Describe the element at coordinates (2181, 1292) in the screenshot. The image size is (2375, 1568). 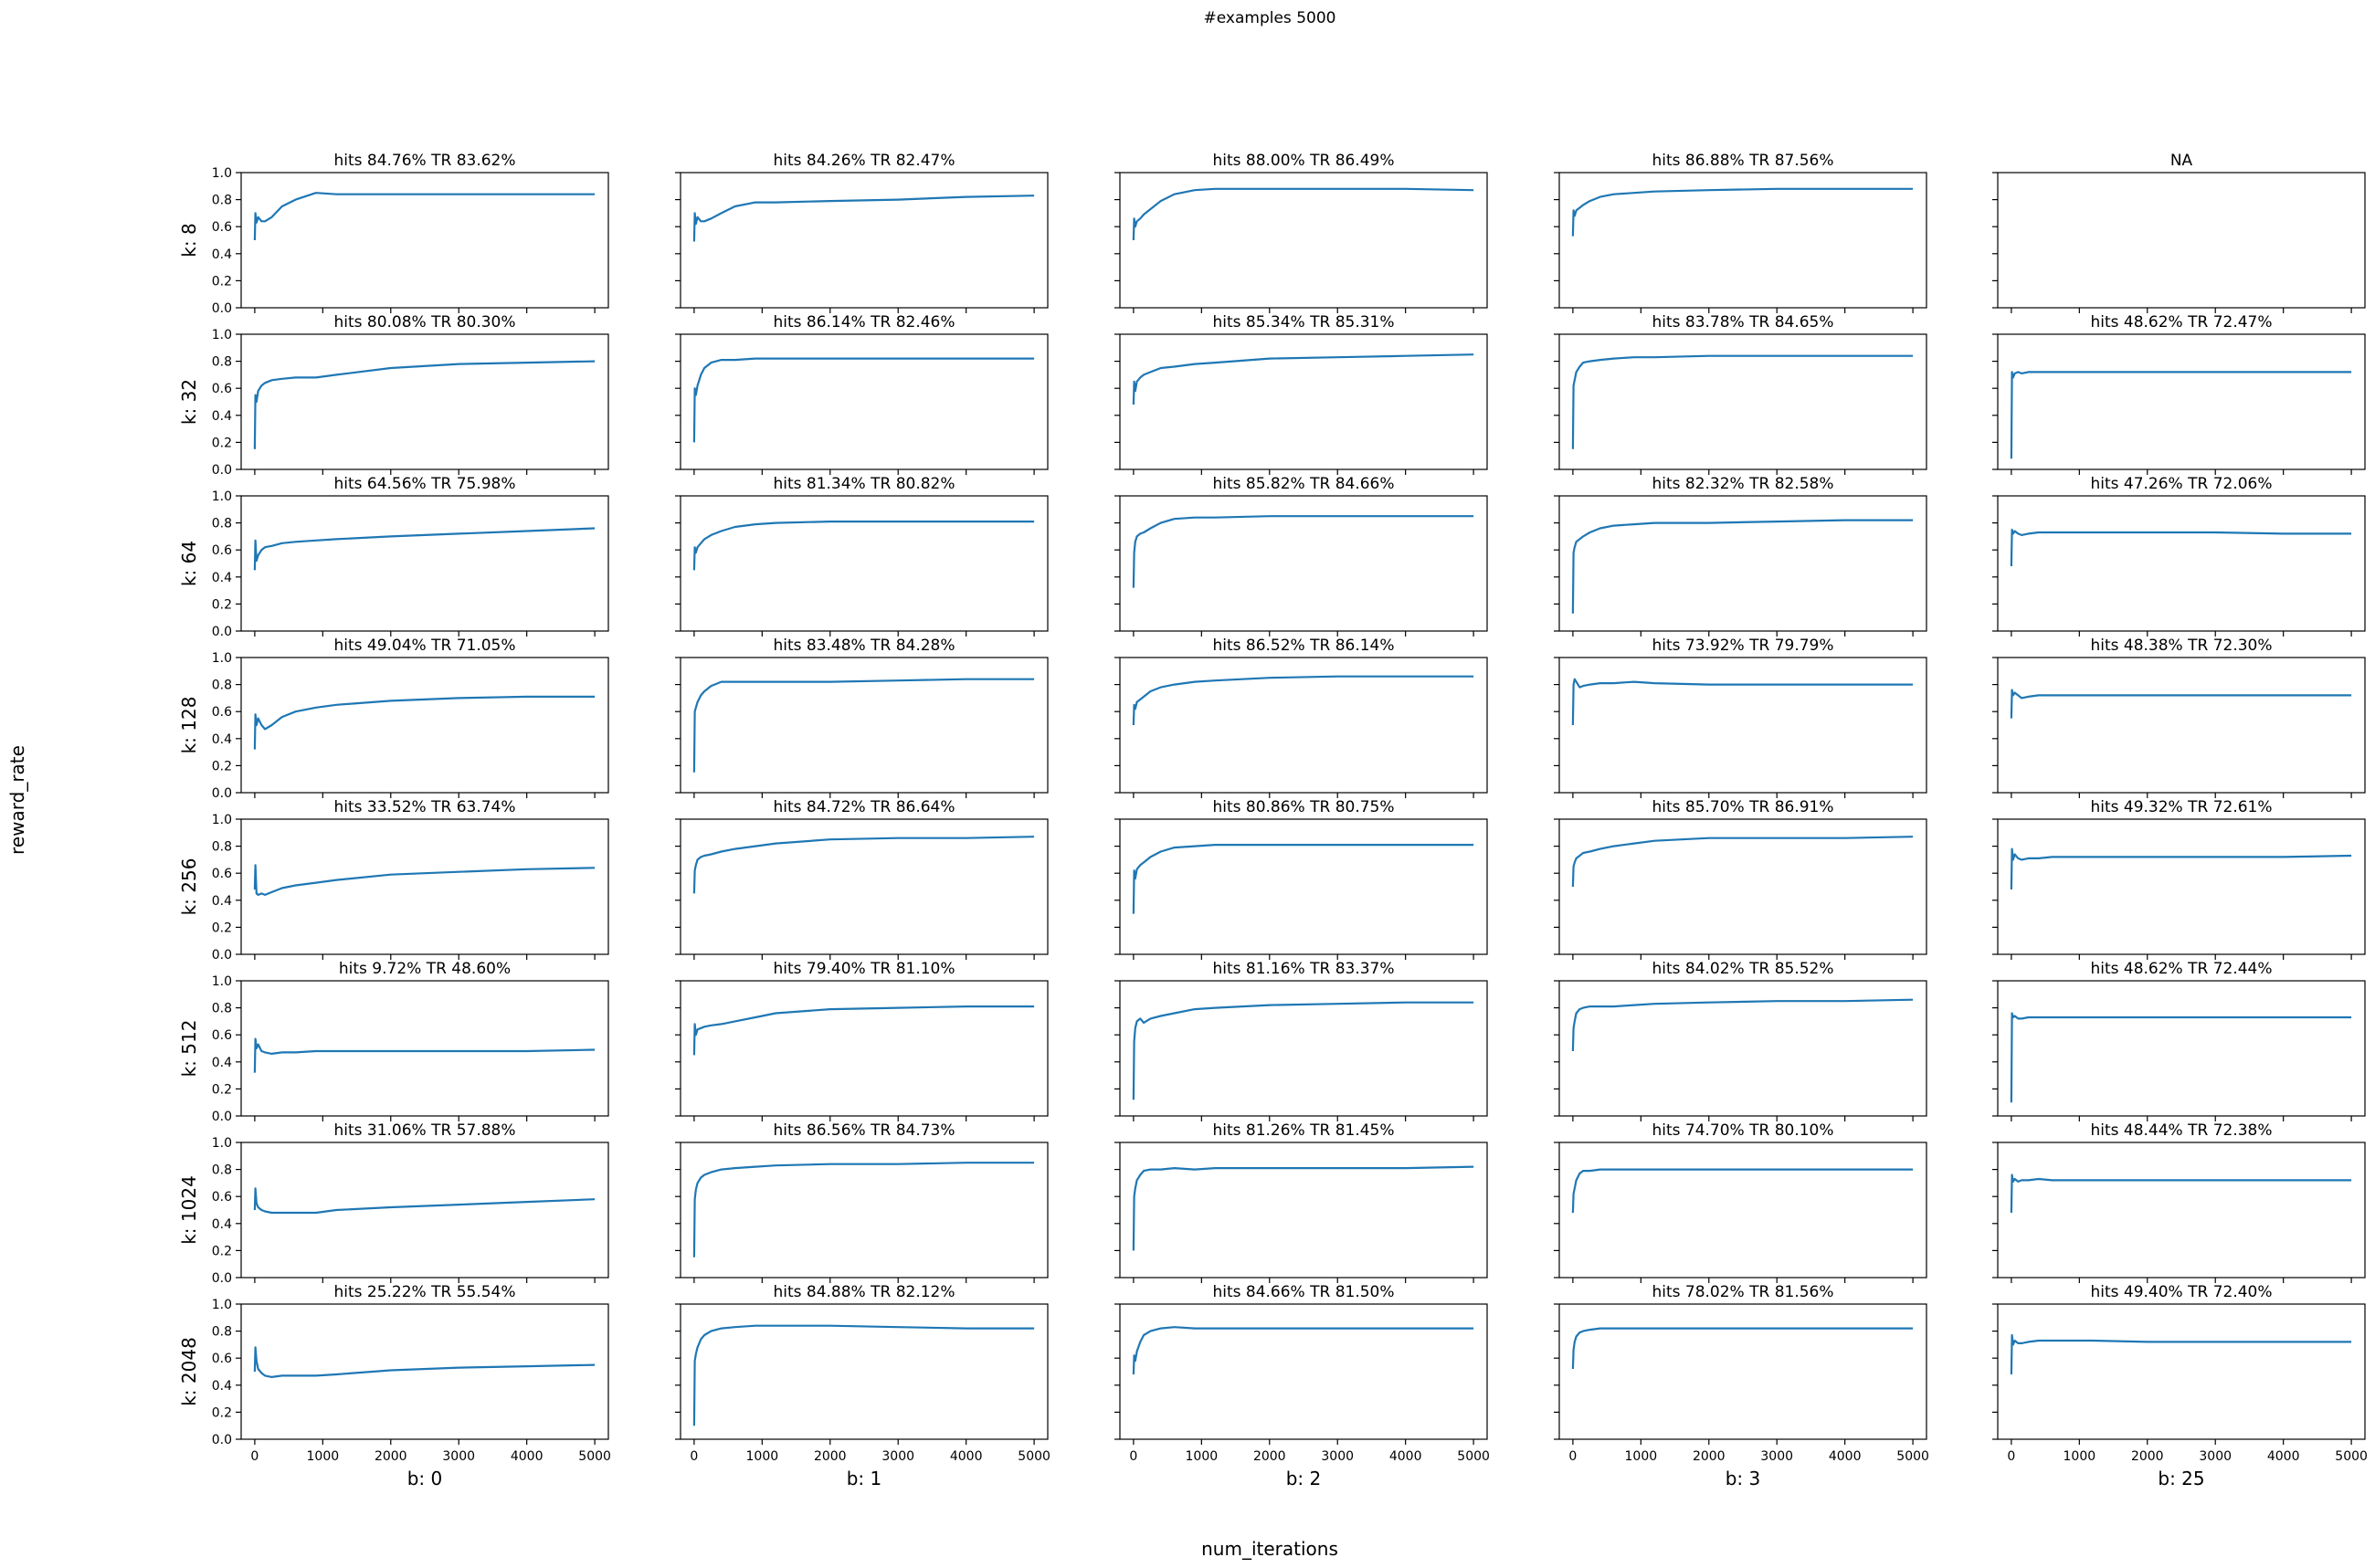
I see `subplot-title: hits 49.40% TR 72.40%` at that location.